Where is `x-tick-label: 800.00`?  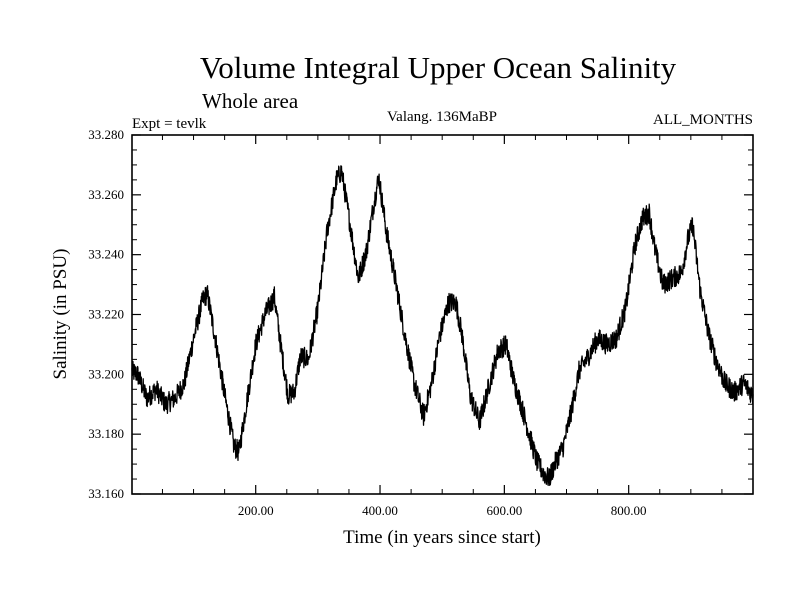 x-tick-label: 800.00 is located at coordinates (629, 510).